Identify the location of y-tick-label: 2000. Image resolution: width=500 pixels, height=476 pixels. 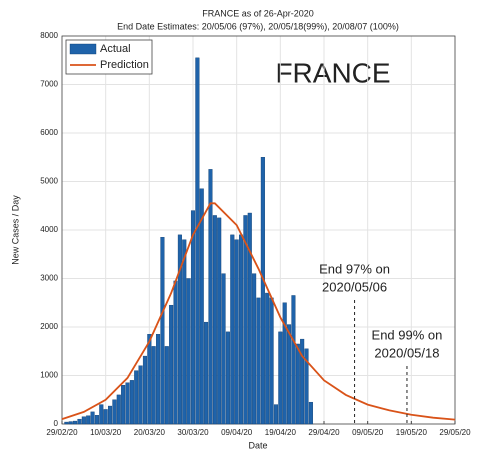
(49, 326).